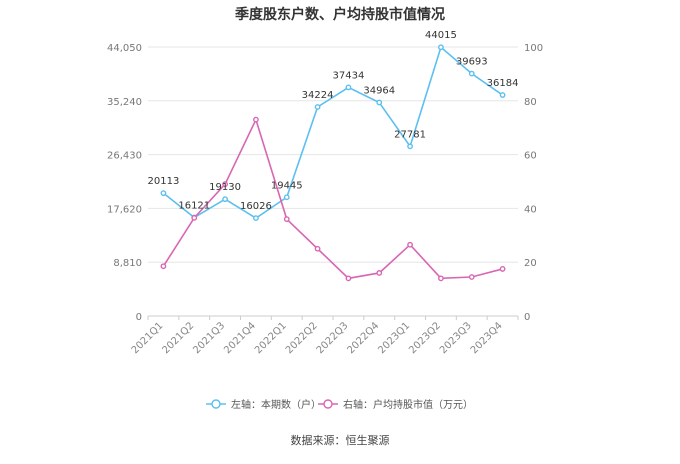 This screenshot has width=680, height=464. Describe the element at coordinates (124, 48) in the screenshot. I see `left-tick-label: 44,050` at that location.